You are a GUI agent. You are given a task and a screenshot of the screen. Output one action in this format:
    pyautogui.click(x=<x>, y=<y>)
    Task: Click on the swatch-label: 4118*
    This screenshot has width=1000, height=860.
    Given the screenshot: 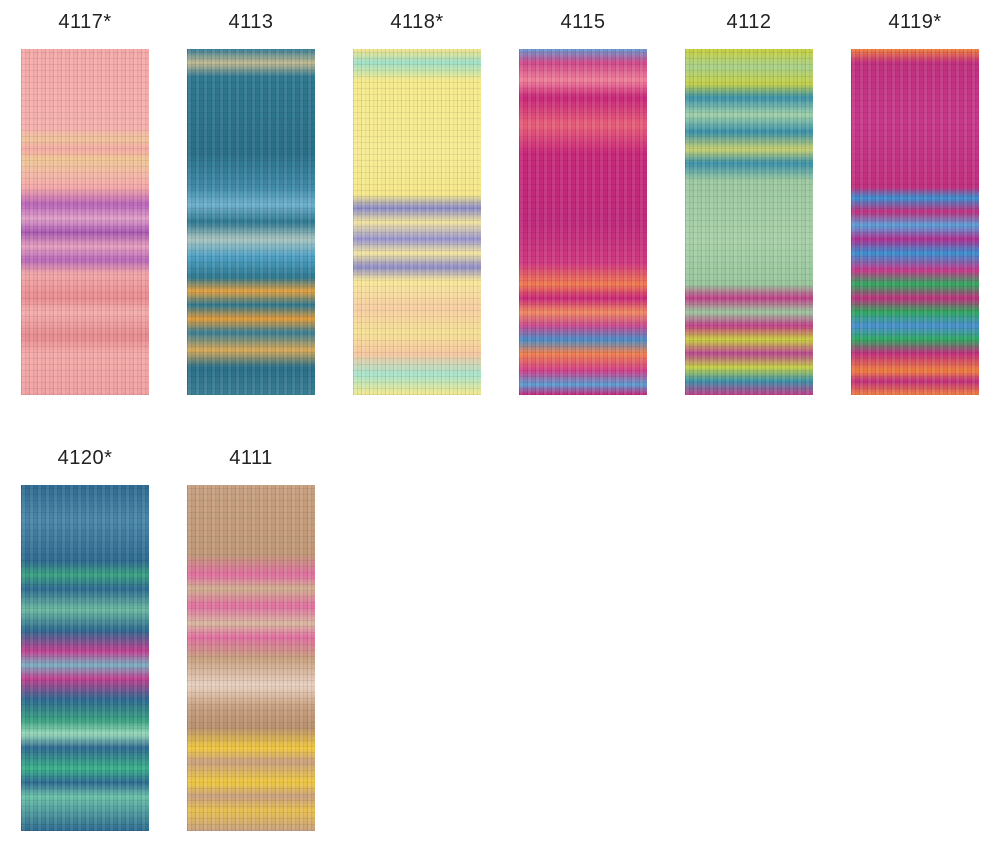 What is the action you would take?
    pyautogui.click(x=417, y=22)
    